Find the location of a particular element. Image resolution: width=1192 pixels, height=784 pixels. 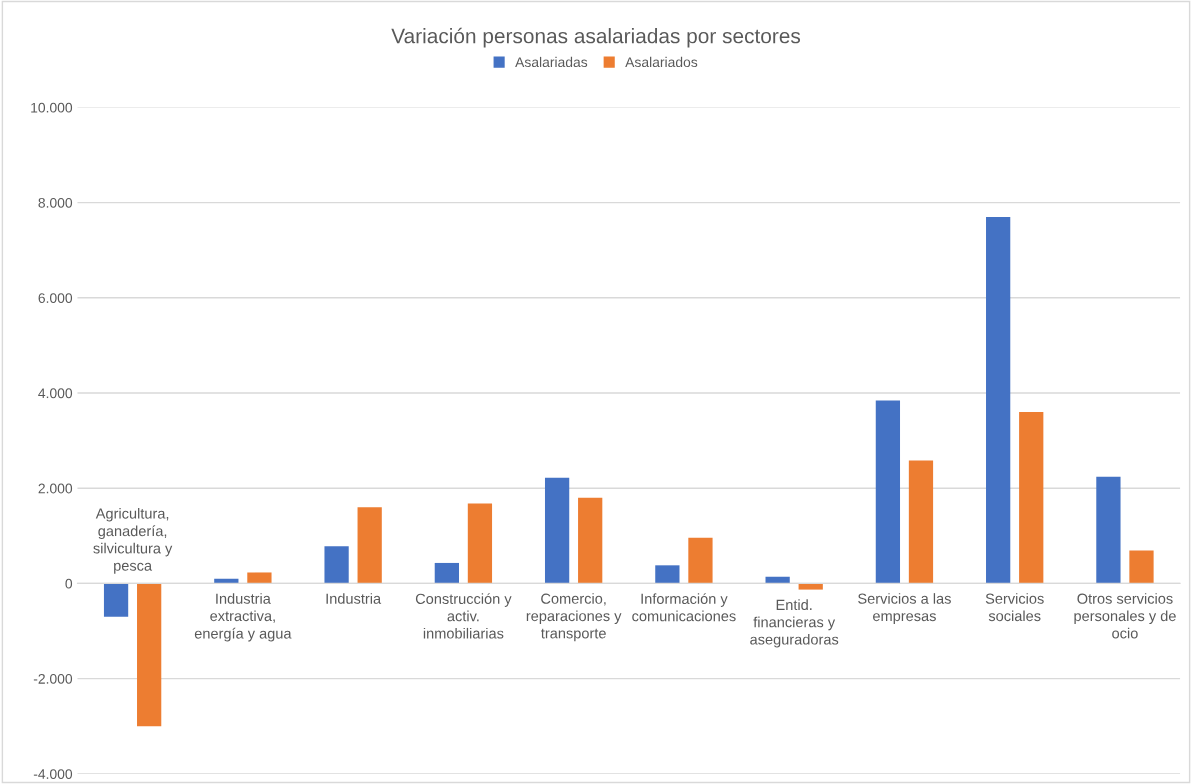

y-tick-label: 8.000 is located at coordinates (55, 202).